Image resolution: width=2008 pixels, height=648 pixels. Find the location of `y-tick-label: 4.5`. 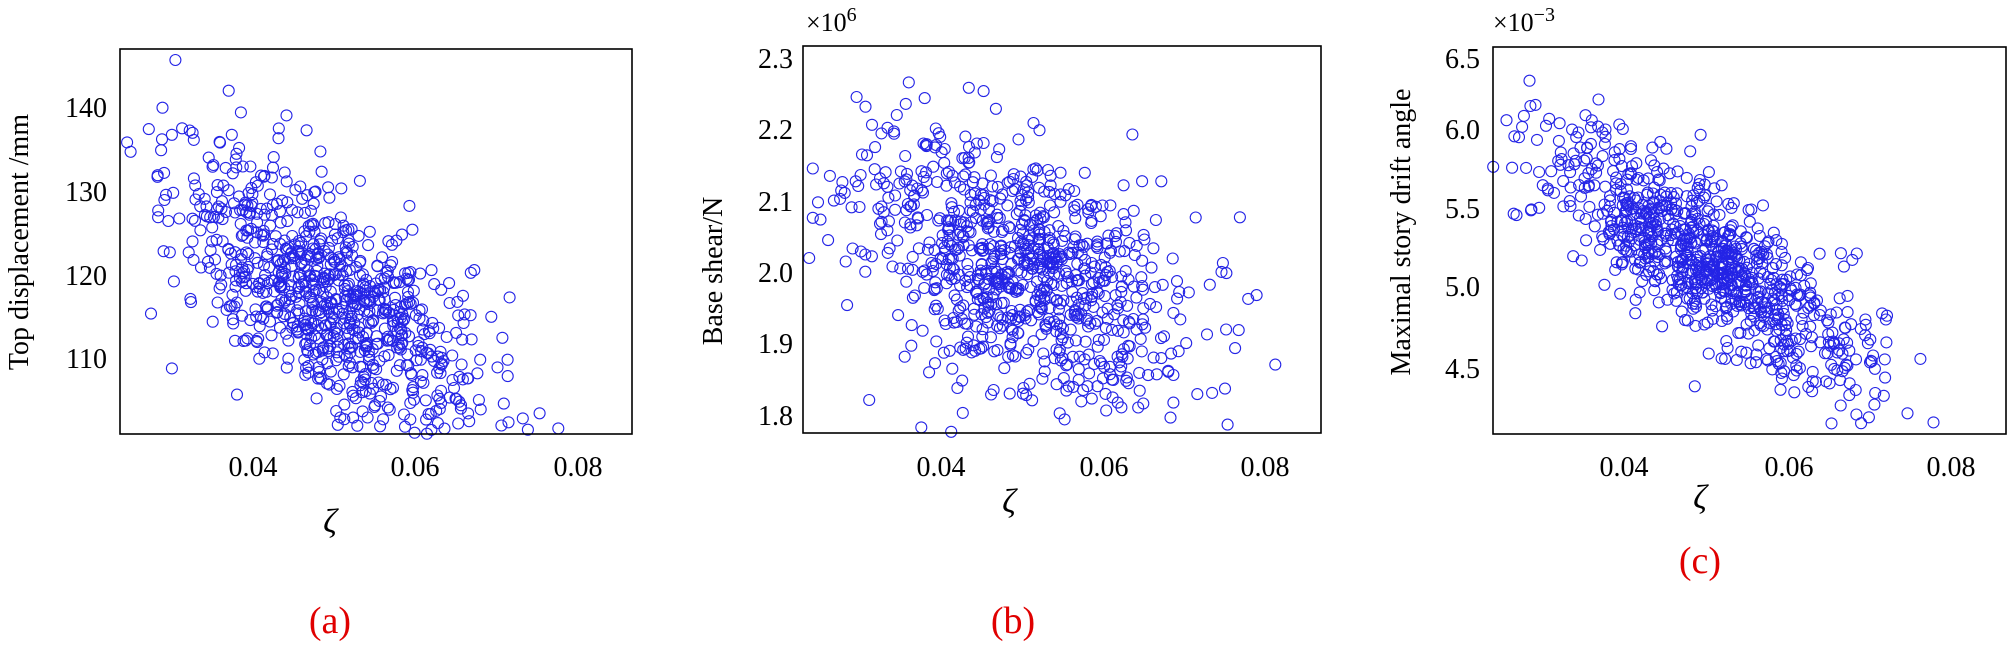

y-tick-label: 4.5 is located at coordinates (1462, 369).